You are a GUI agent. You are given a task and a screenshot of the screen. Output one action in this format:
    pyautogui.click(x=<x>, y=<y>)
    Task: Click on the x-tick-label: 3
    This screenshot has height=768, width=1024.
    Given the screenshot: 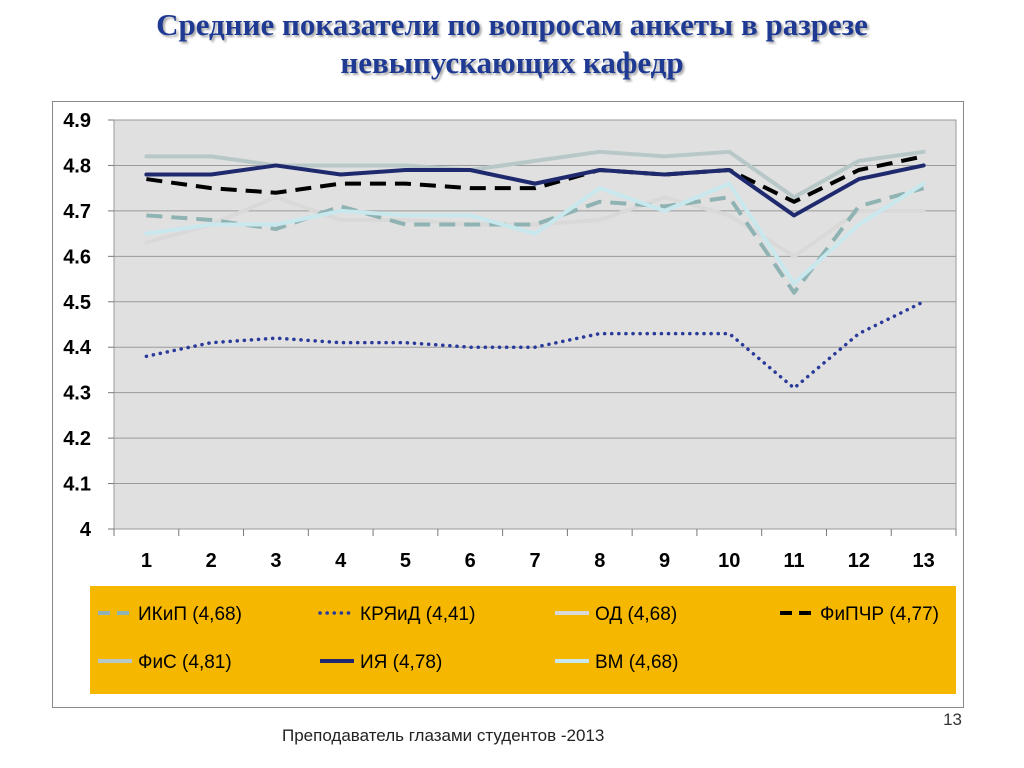 What is the action you would take?
    pyautogui.click(x=275, y=561)
    